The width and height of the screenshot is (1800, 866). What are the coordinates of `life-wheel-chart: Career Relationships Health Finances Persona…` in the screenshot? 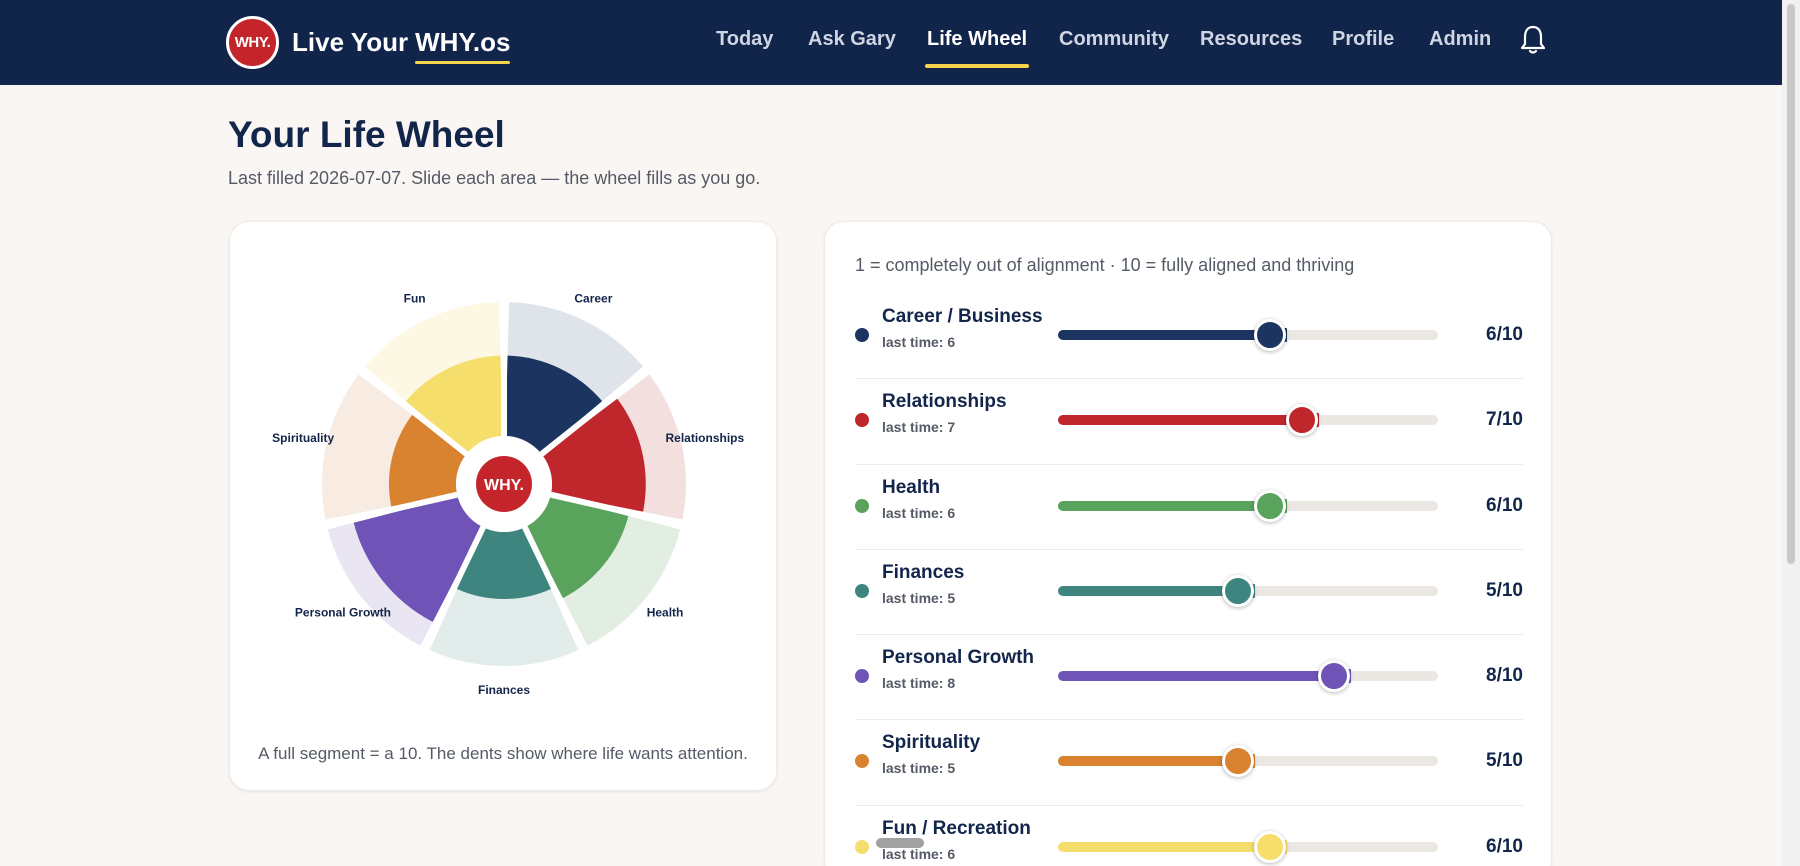 It's located at (508, 494).